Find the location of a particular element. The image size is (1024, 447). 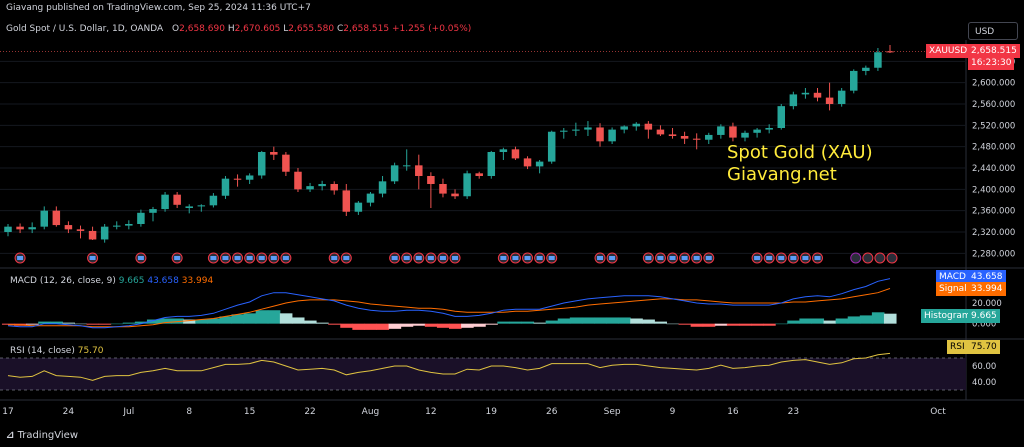

rsi-legend: RSI (14, close) 75.70 is located at coordinates (57, 351).